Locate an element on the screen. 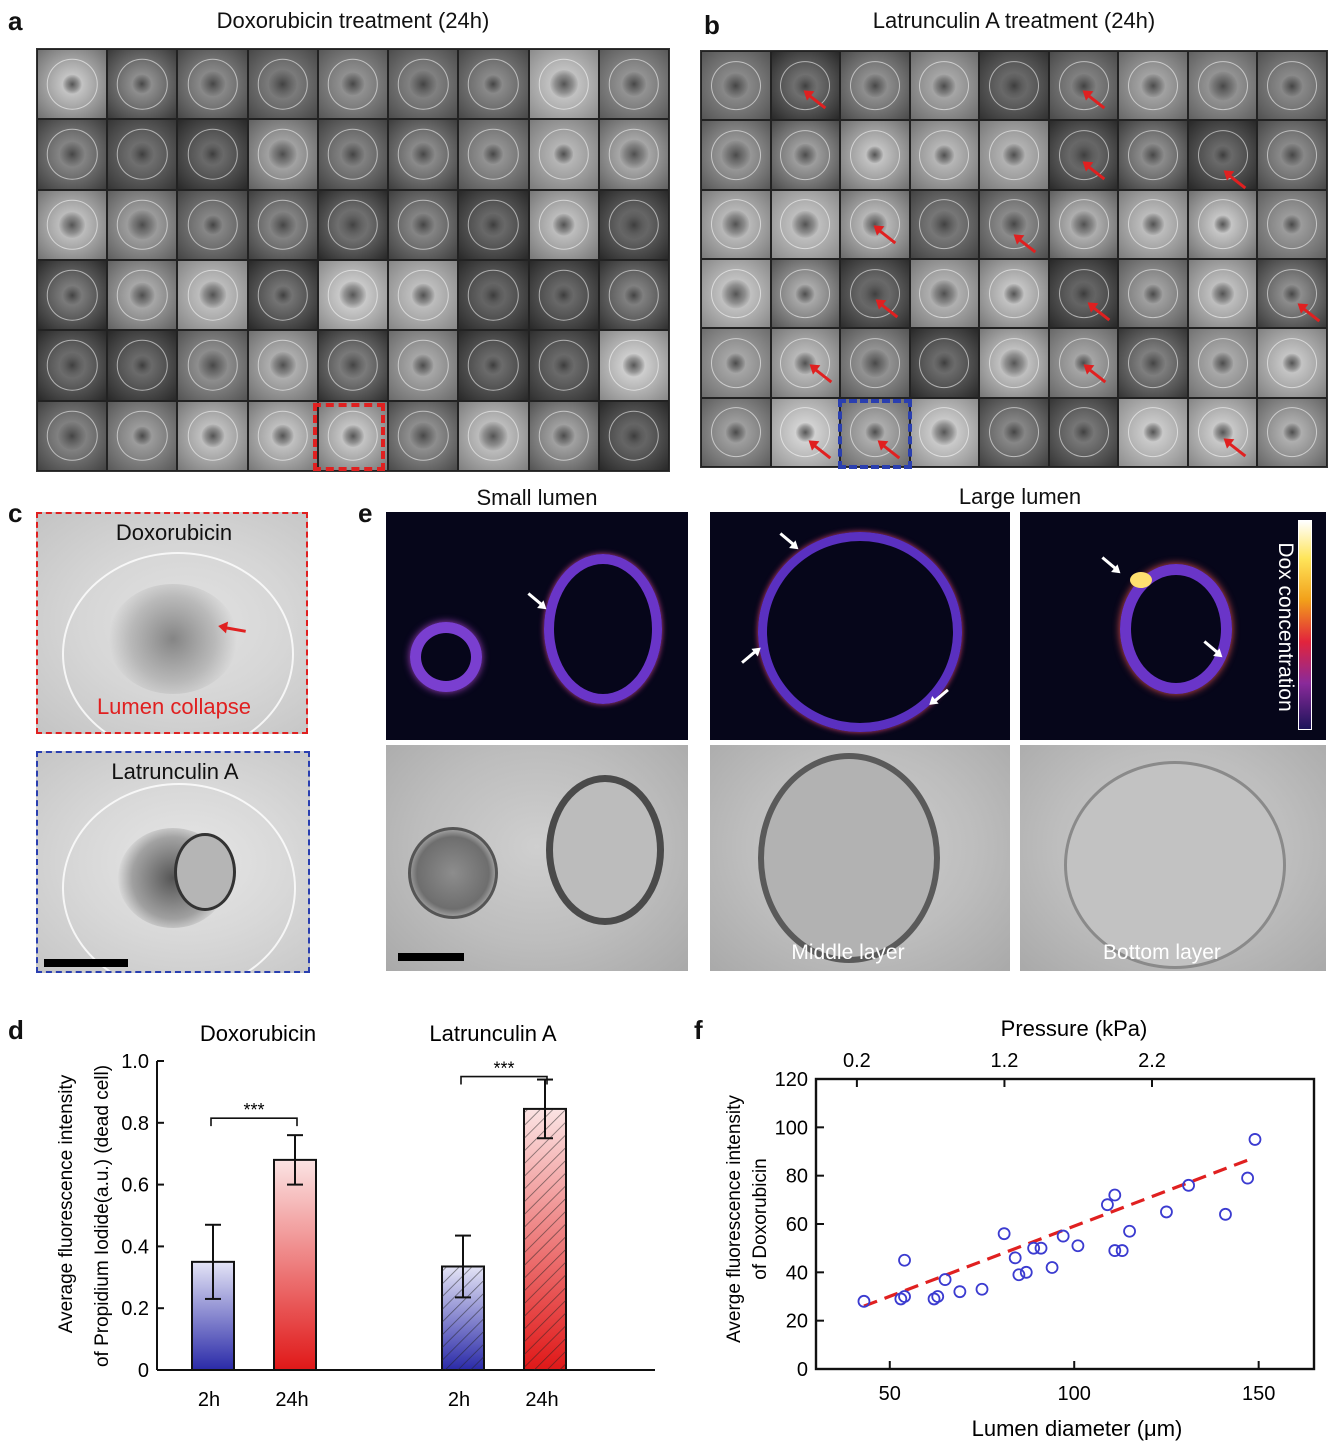 The height and width of the screenshot is (1446, 1333). fit-line is located at coordinates (1057, 1232).